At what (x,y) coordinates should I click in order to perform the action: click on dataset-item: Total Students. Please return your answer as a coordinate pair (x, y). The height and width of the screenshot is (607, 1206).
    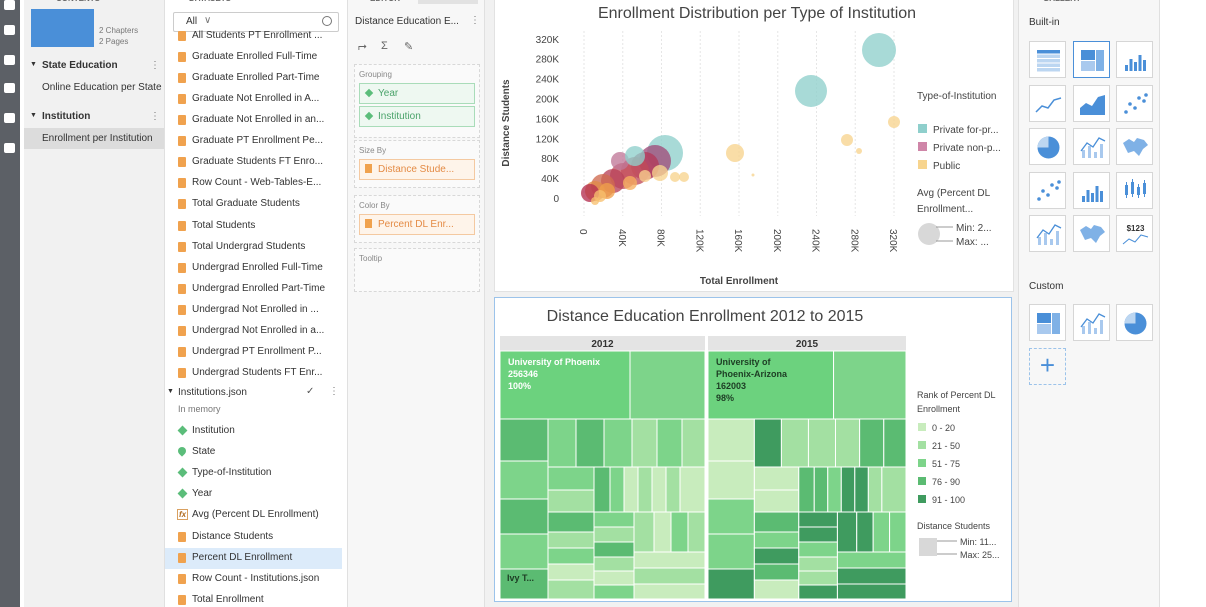
    Looking at the image, I should click on (224, 225).